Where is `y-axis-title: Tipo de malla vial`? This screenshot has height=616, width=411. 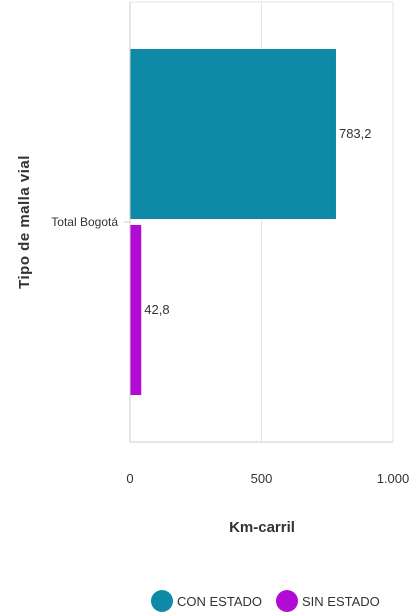 y-axis-title: Tipo de malla vial is located at coordinates (24, 222).